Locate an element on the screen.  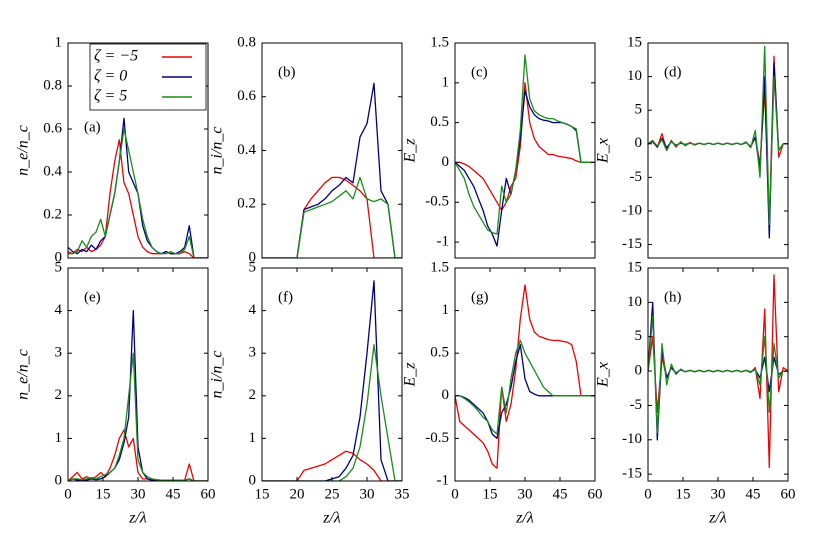
x-tick-label: 20 is located at coordinates (297, 494).